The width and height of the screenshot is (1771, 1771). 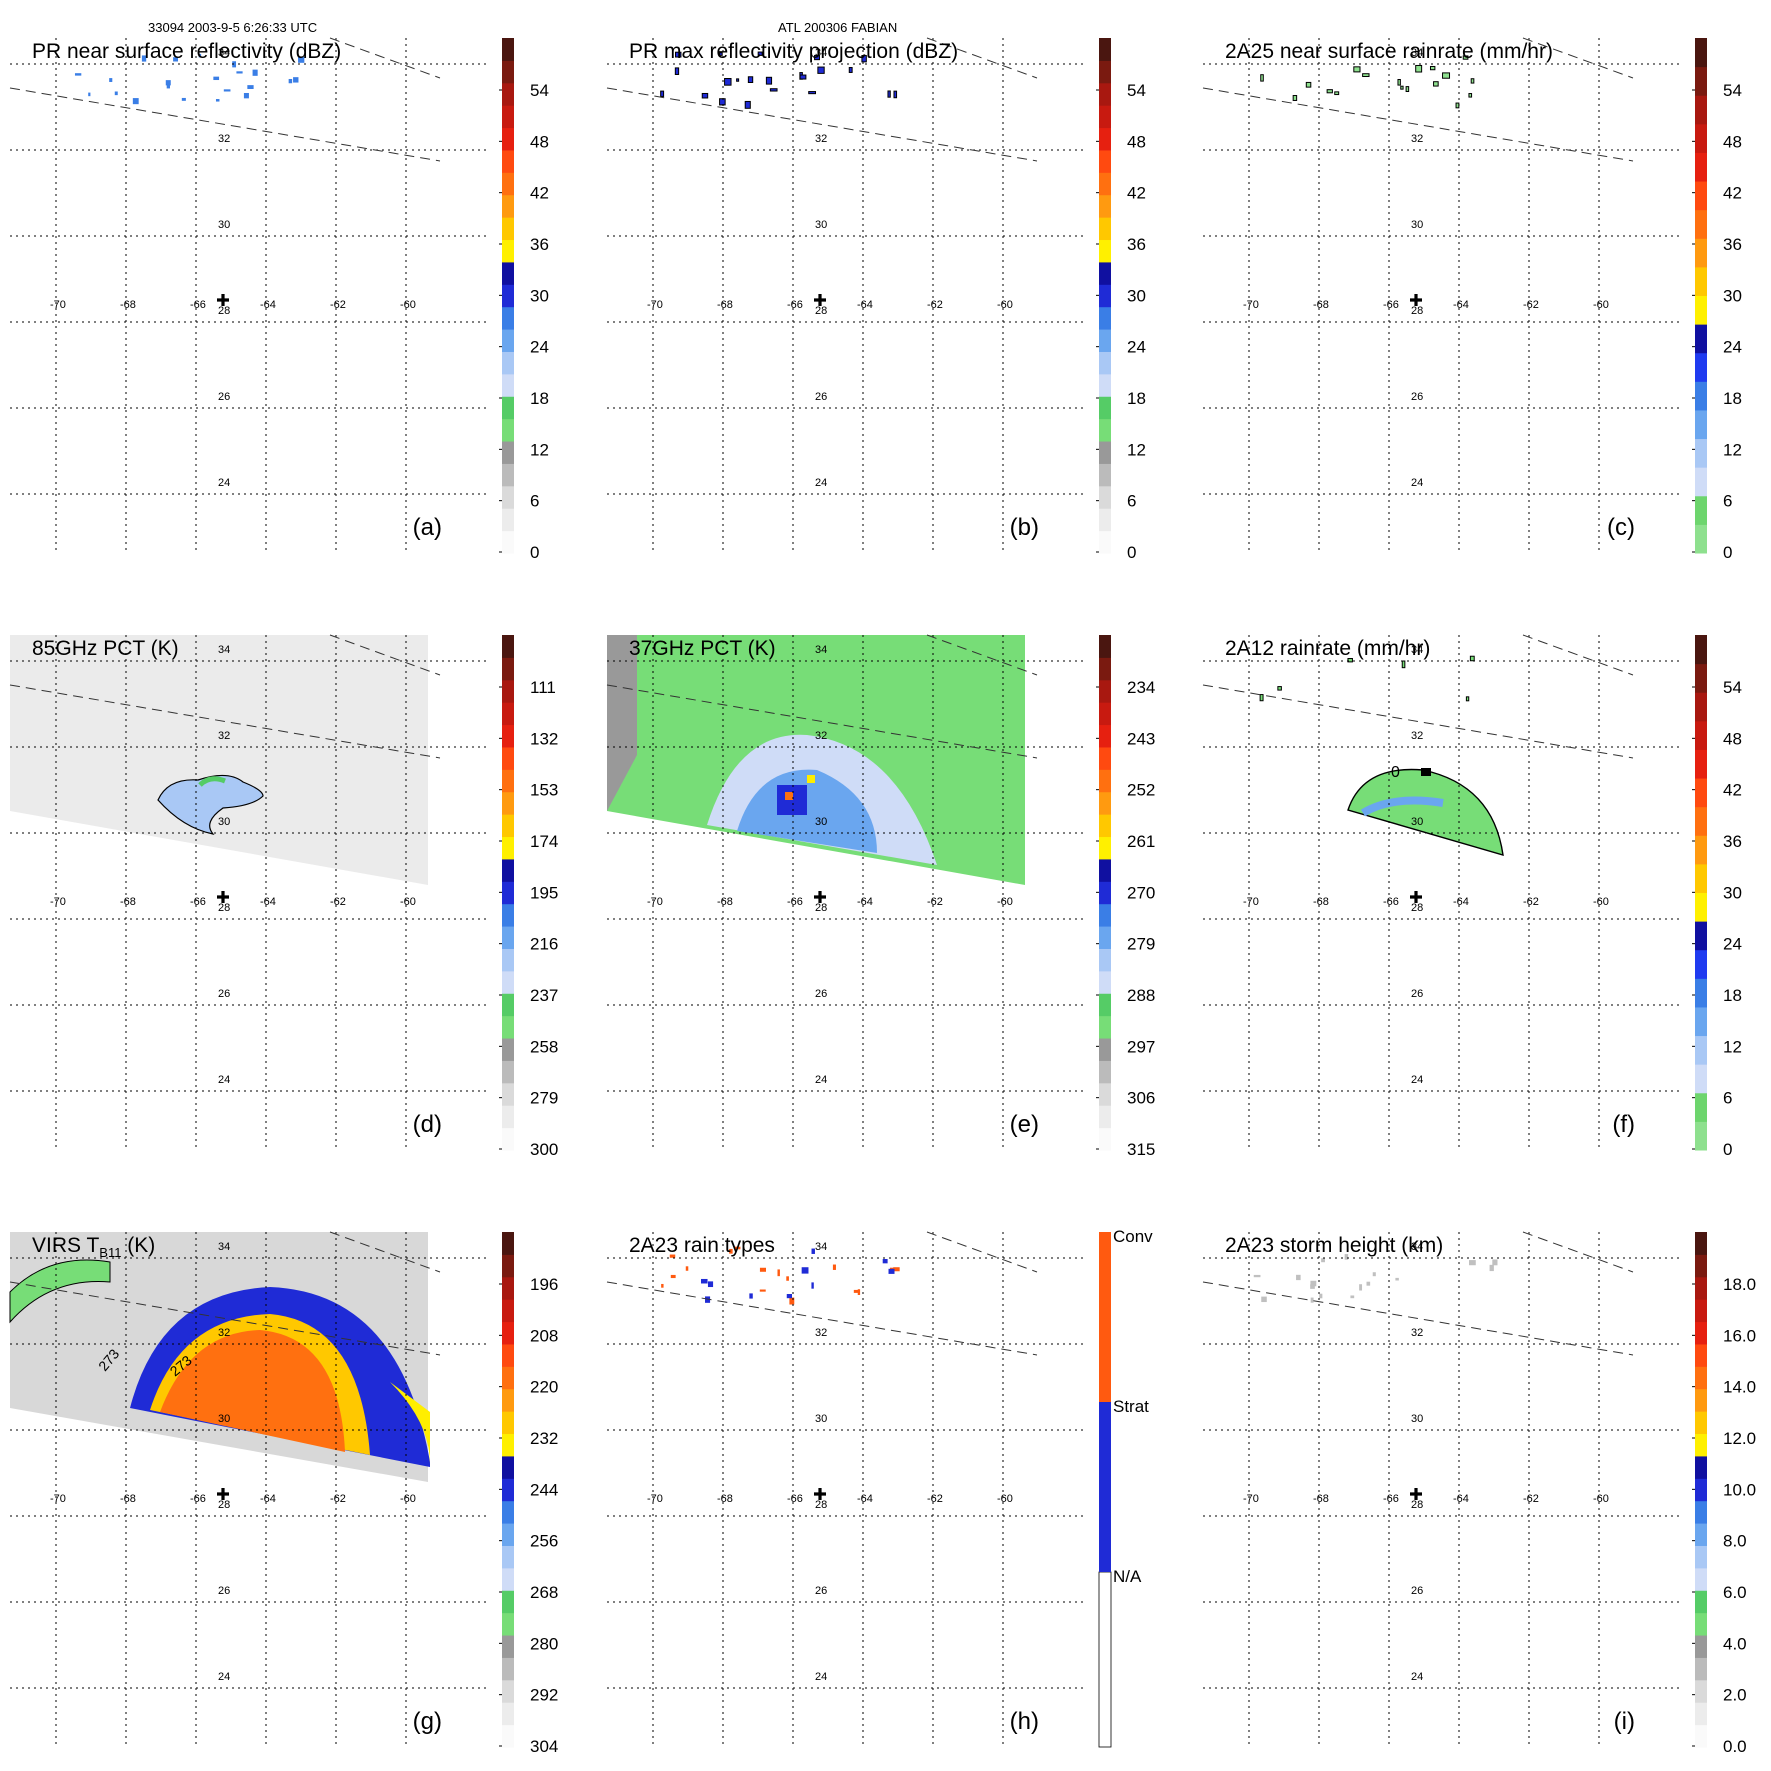 I want to click on colorbar-tick-label: 297, so click(x=1141, y=1046).